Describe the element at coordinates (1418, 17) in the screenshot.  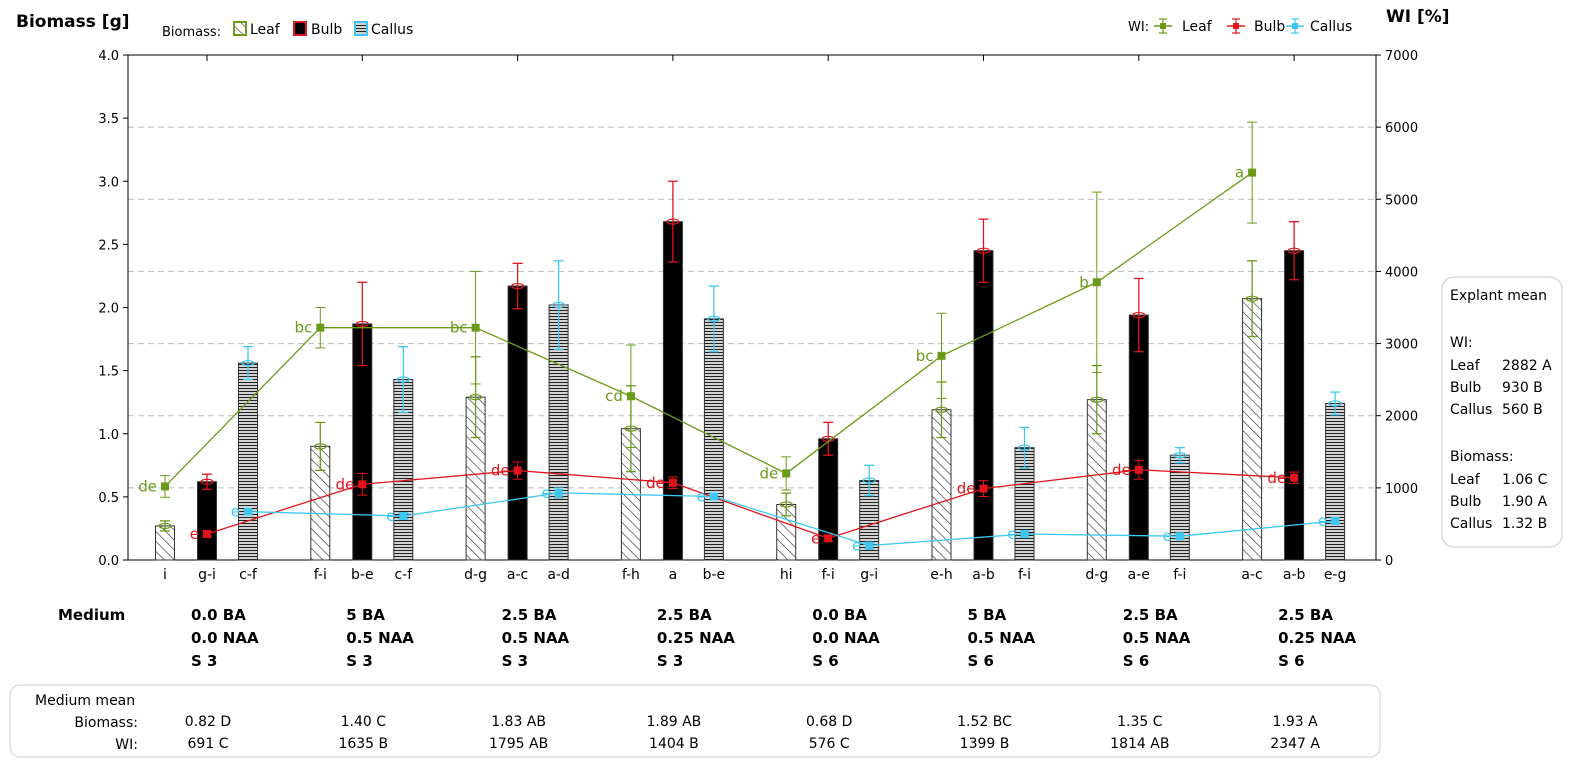
I see `right-axis-title: WI [%]` at that location.